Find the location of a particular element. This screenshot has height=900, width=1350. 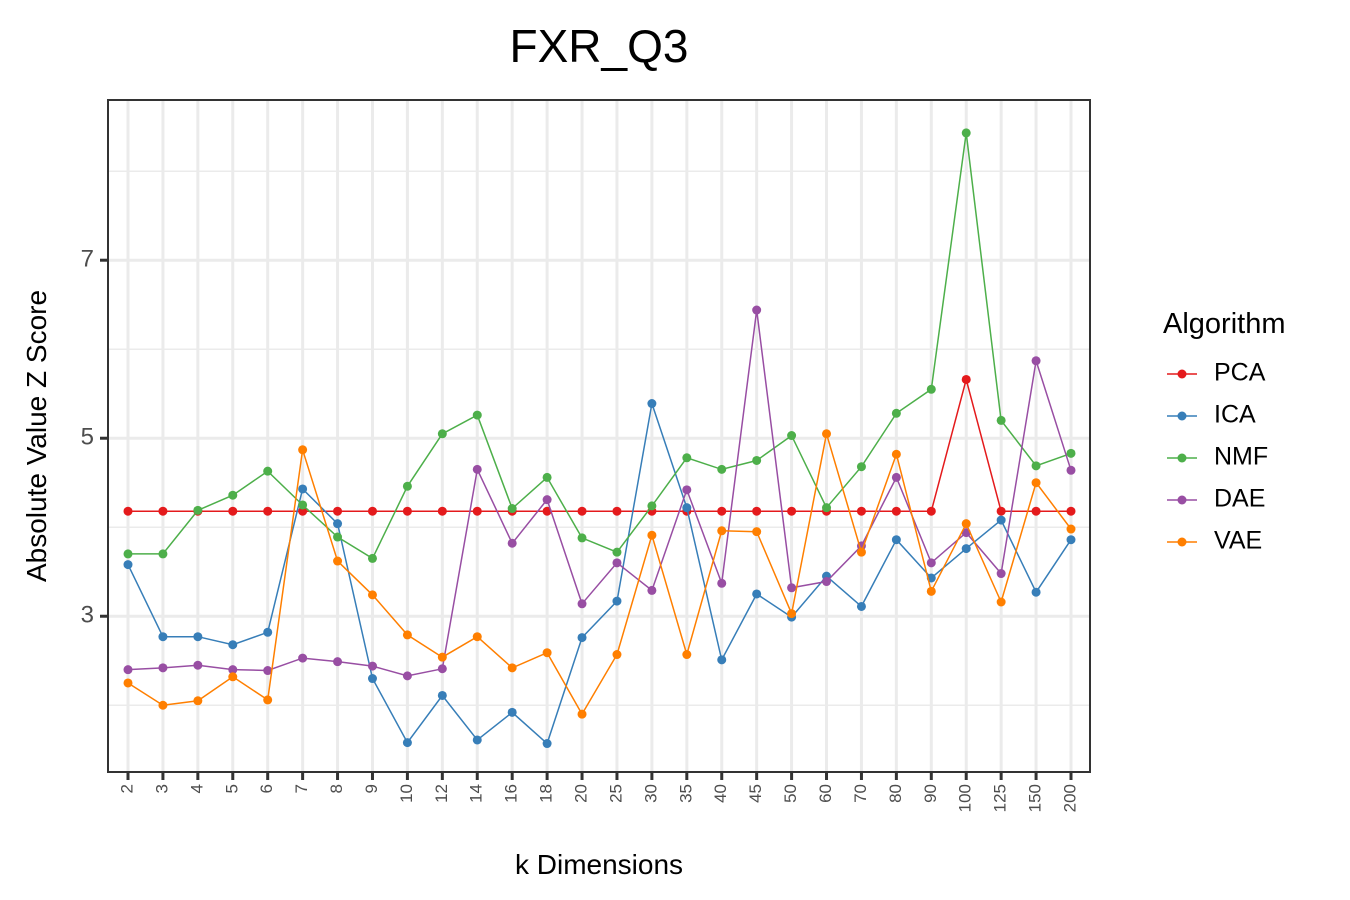

legend-label-vae: VAE is located at coordinates (1238, 541).